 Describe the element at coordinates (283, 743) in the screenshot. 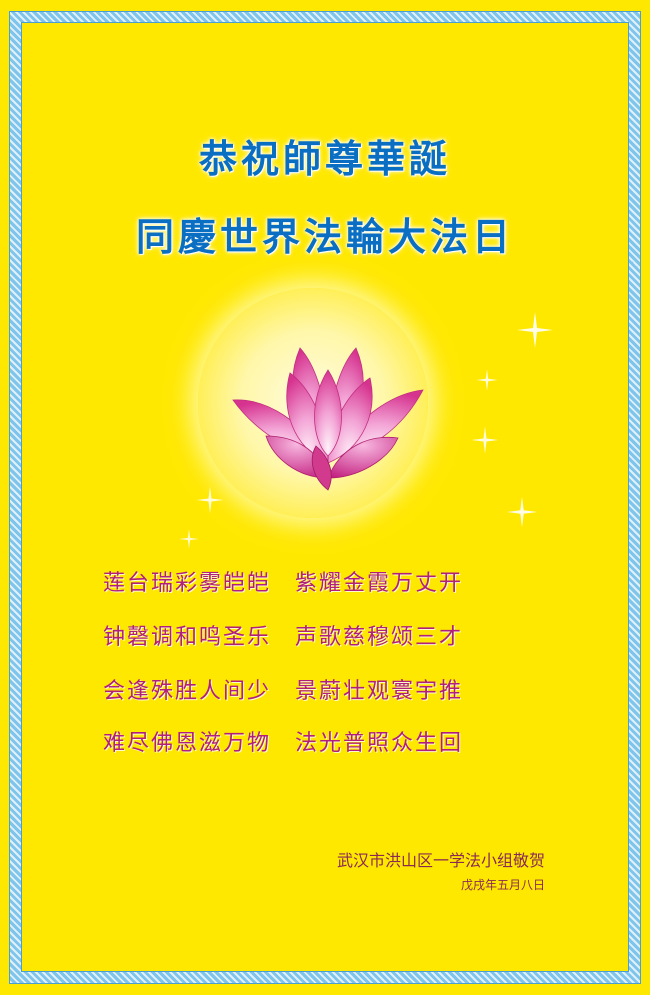

I see `poem-line-4: 难尽佛恩滋万物 法光普照众生回` at that location.